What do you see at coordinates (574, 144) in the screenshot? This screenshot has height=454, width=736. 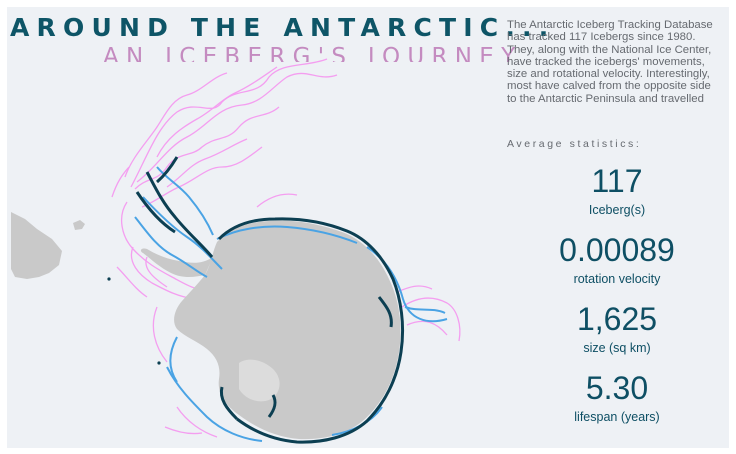 I see `stats-heading: Average statistics:` at bounding box center [574, 144].